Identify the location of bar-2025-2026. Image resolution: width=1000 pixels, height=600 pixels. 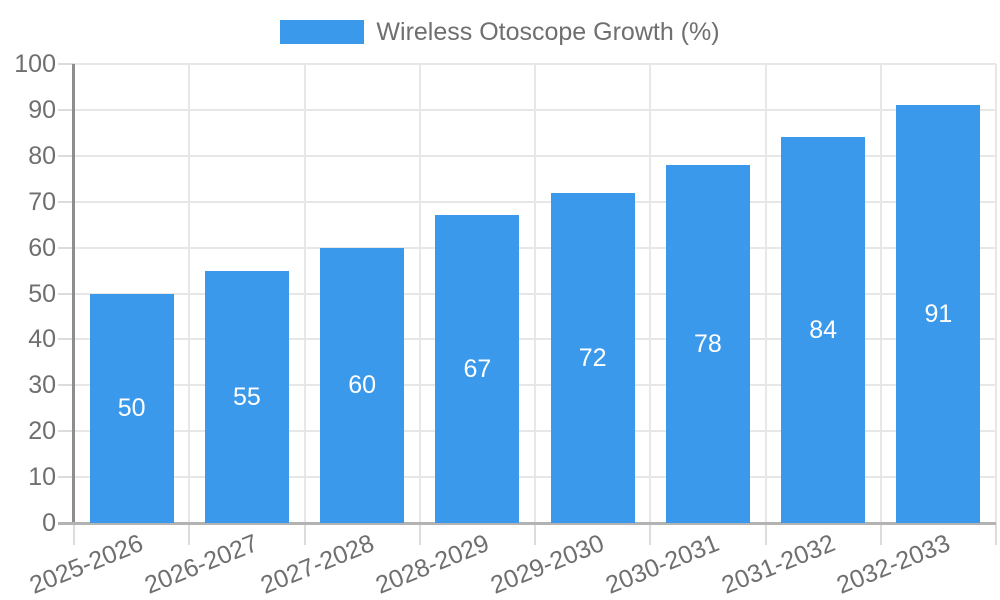
(131, 408).